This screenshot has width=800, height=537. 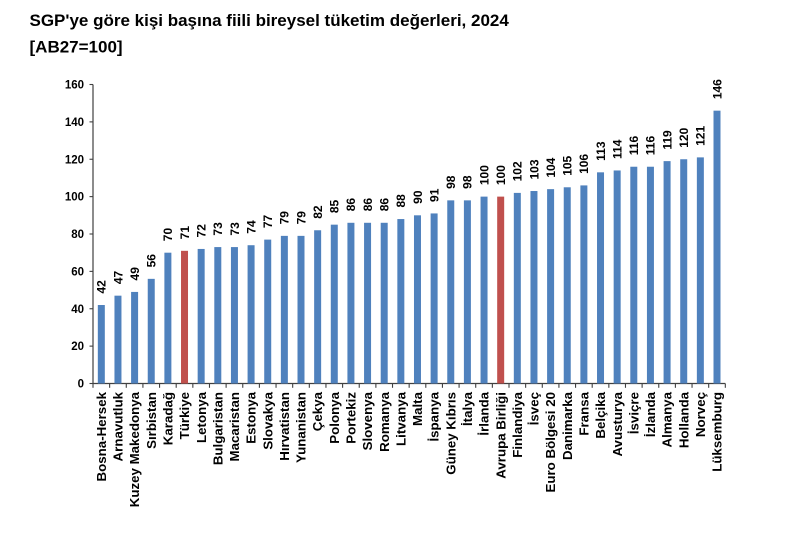 I want to click on svg-text: 103, so click(x=534, y=169).